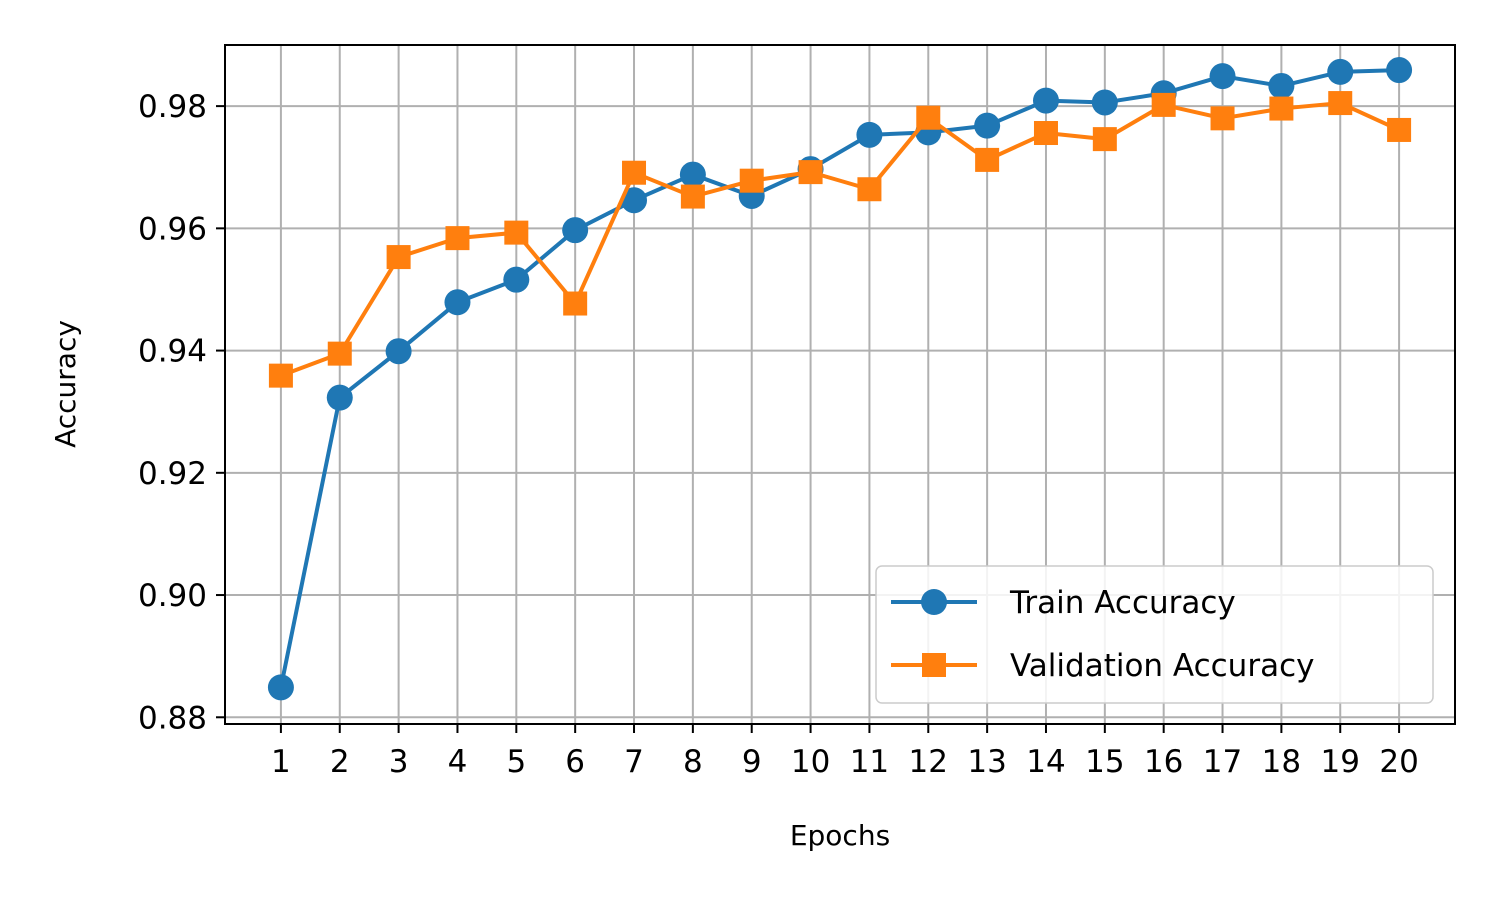 The width and height of the screenshot is (1500, 904). Describe the element at coordinates (172, 107) in the screenshot. I see `y-tick-label: 0.98` at that location.